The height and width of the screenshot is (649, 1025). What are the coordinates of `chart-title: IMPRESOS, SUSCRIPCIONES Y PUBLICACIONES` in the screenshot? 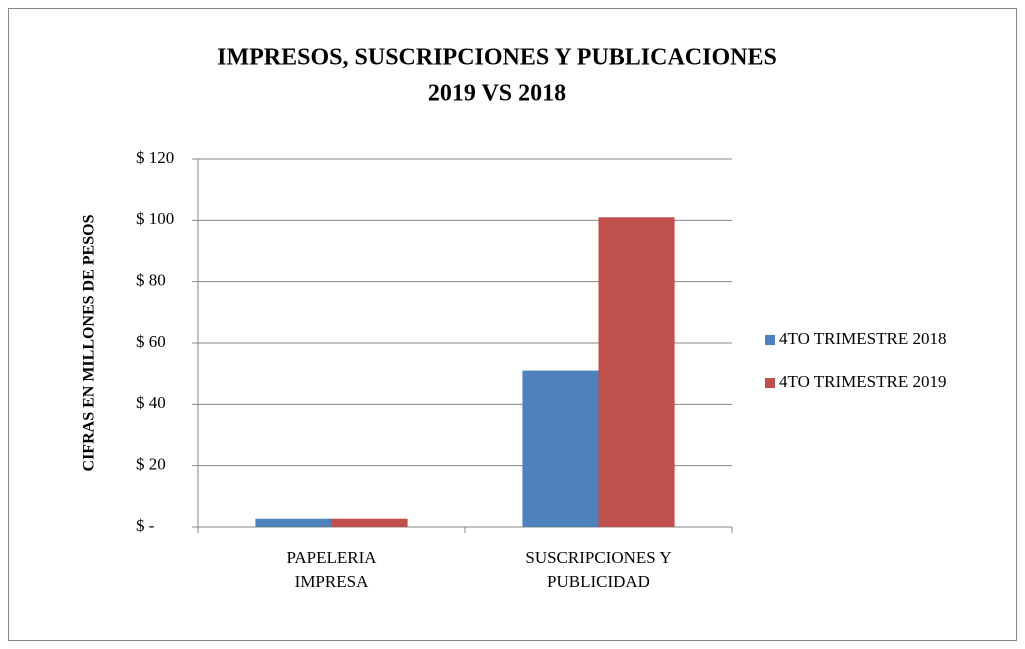 It's located at (497, 58).